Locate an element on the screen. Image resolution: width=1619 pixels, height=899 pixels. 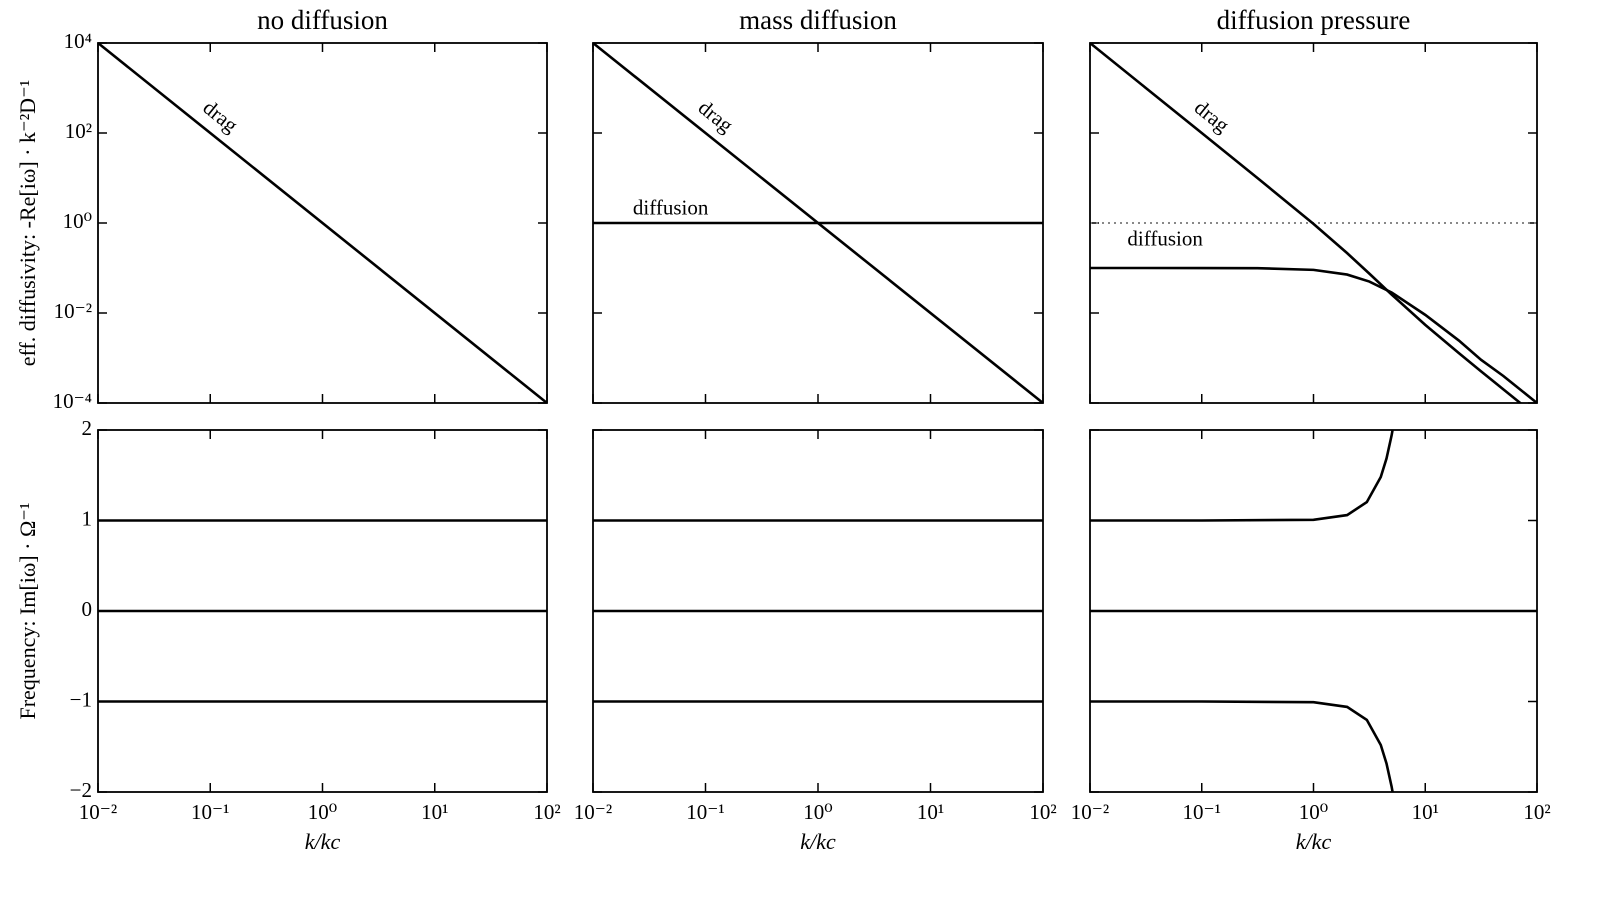
y-tick-label: −1 is located at coordinates (81, 699).